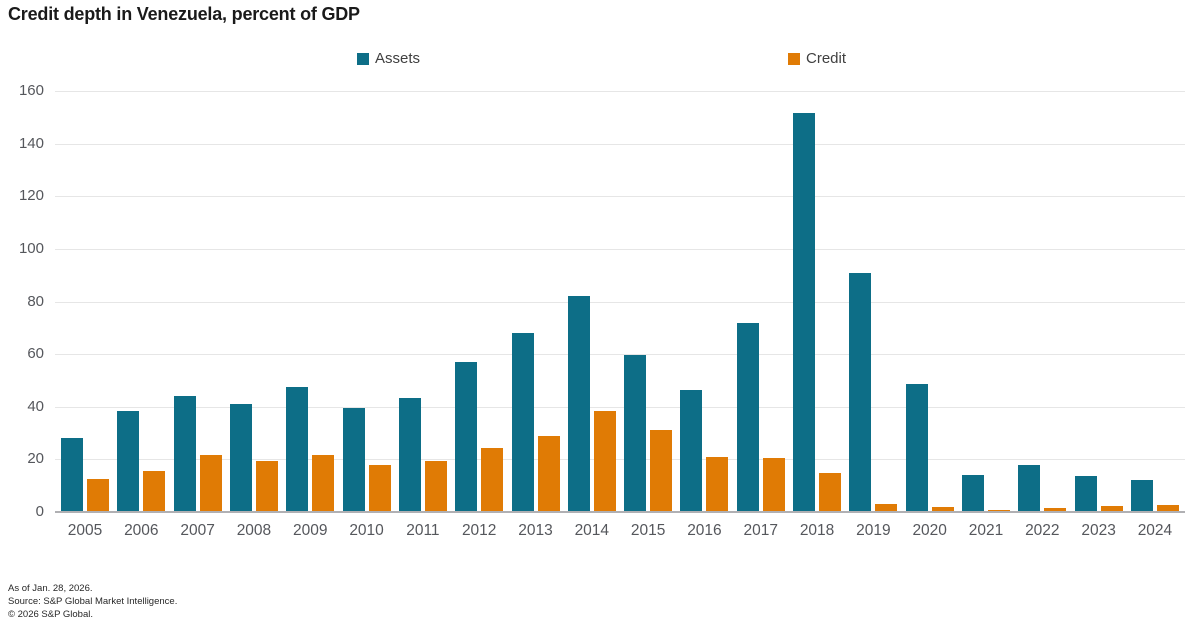  Describe the element at coordinates (253, 458) in the screenshot. I see `bar-group-2008` at that location.